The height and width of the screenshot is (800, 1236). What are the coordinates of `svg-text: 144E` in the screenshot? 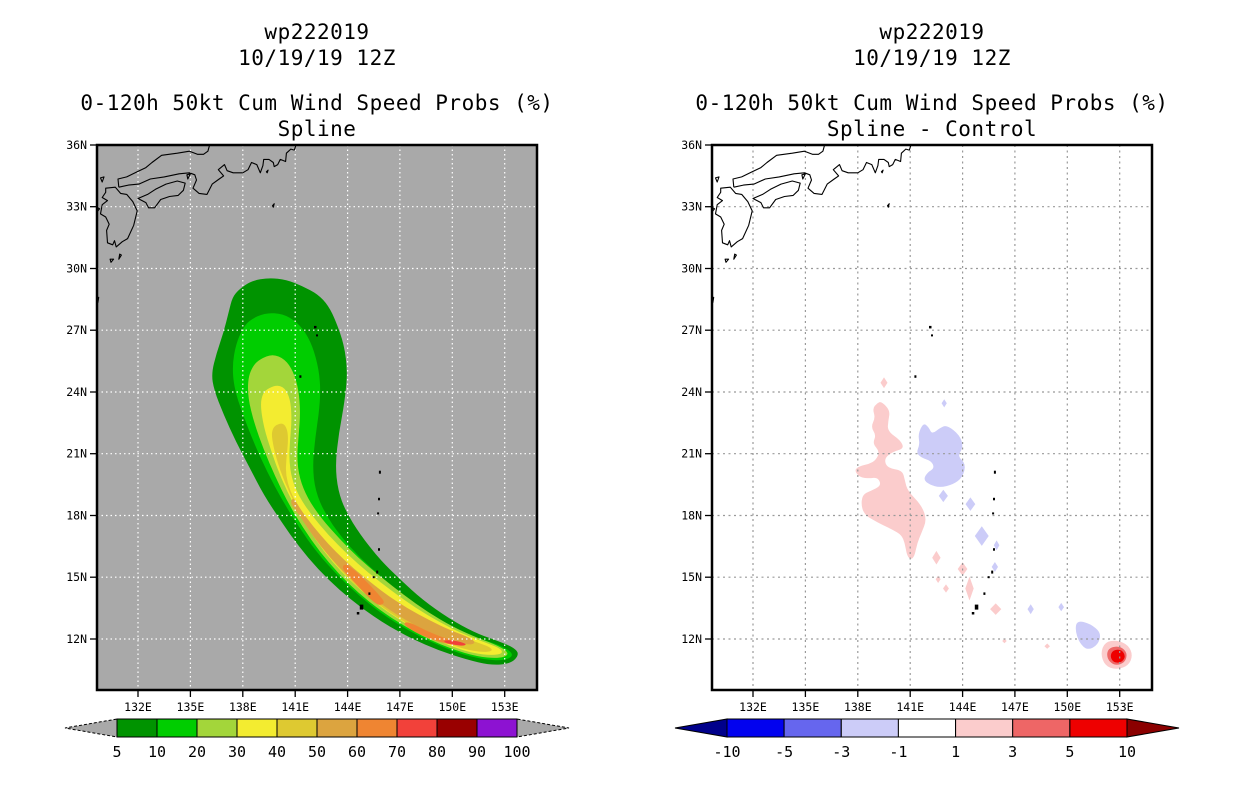 It's located at (963, 707).